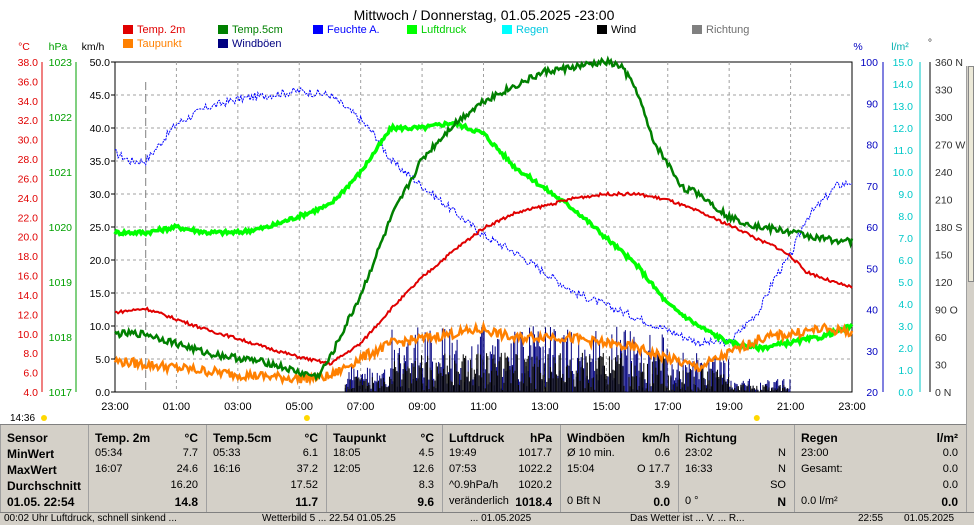 The width and height of the screenshot is (974, 525). I want to click on rain-tick-label: 8.0, so click(905, 217).